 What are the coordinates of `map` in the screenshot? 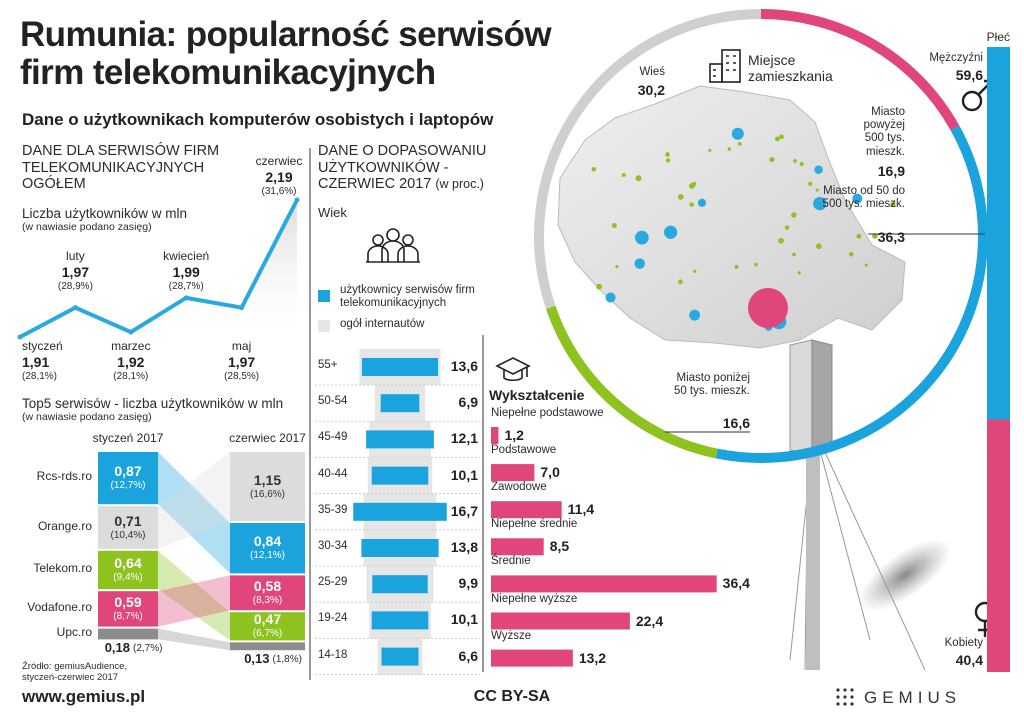 It's located at (731, 217).